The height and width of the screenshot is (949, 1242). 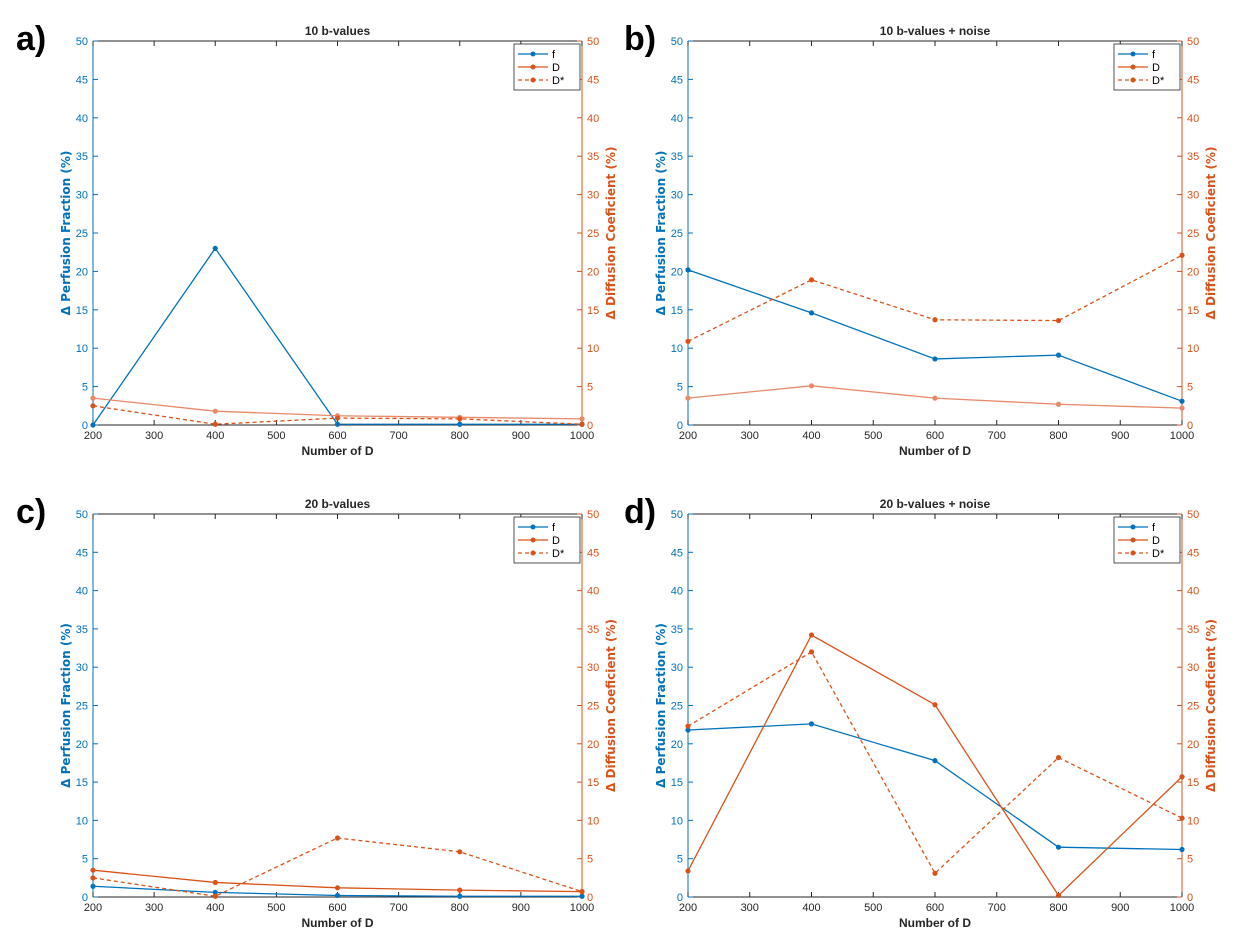 I want to click on y-tick-label-right: 5, so click(x=1190, y=860).